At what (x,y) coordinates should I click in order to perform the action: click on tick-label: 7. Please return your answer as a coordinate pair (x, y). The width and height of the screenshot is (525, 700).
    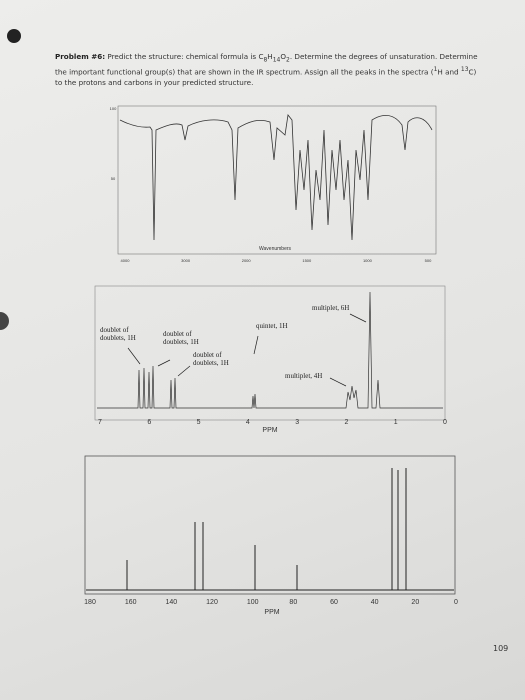
    Looking at the image, I should click on (100, 422).